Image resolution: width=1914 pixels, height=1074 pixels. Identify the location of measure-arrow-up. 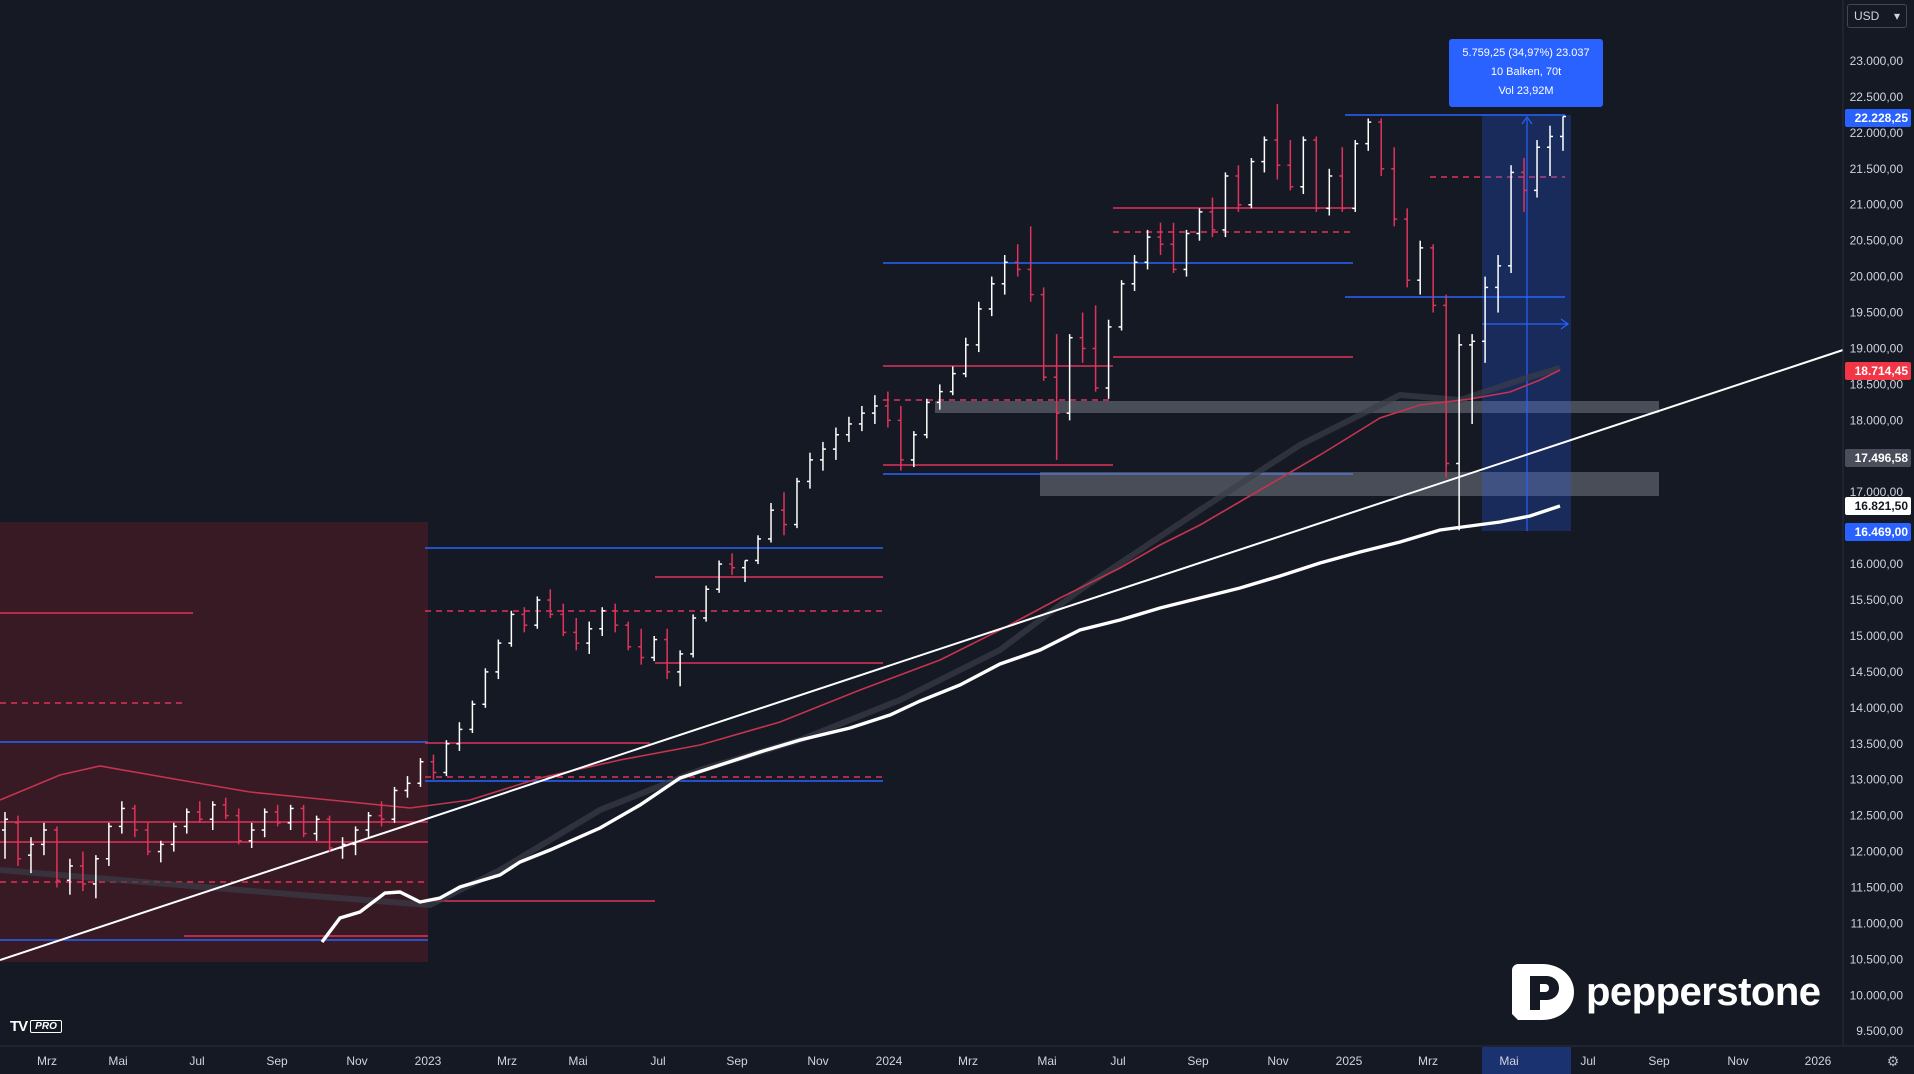
(1527, 120).